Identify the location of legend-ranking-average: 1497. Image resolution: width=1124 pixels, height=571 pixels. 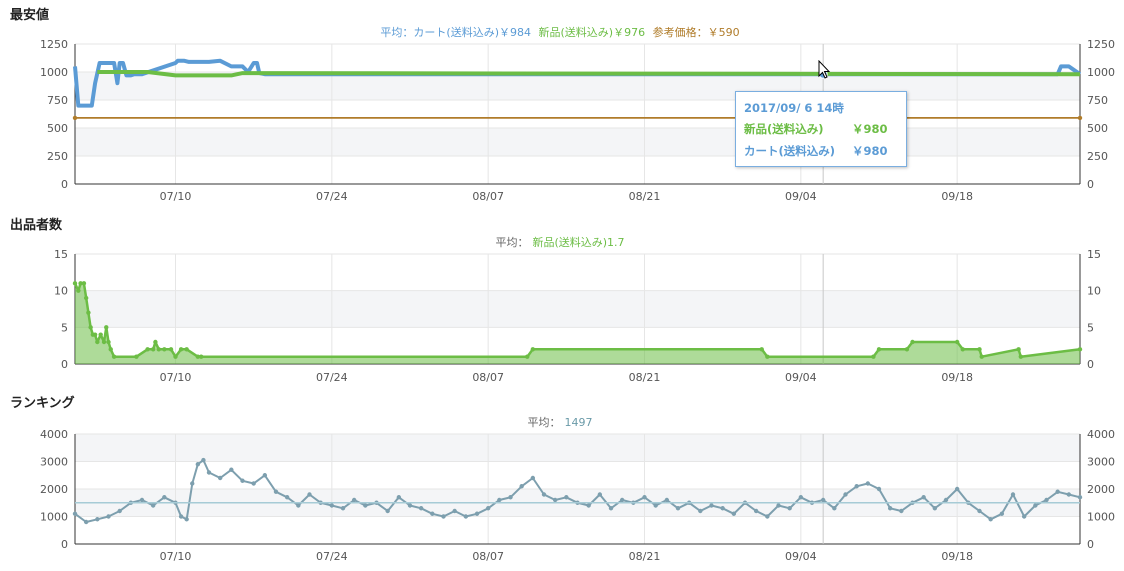
(578, 422).